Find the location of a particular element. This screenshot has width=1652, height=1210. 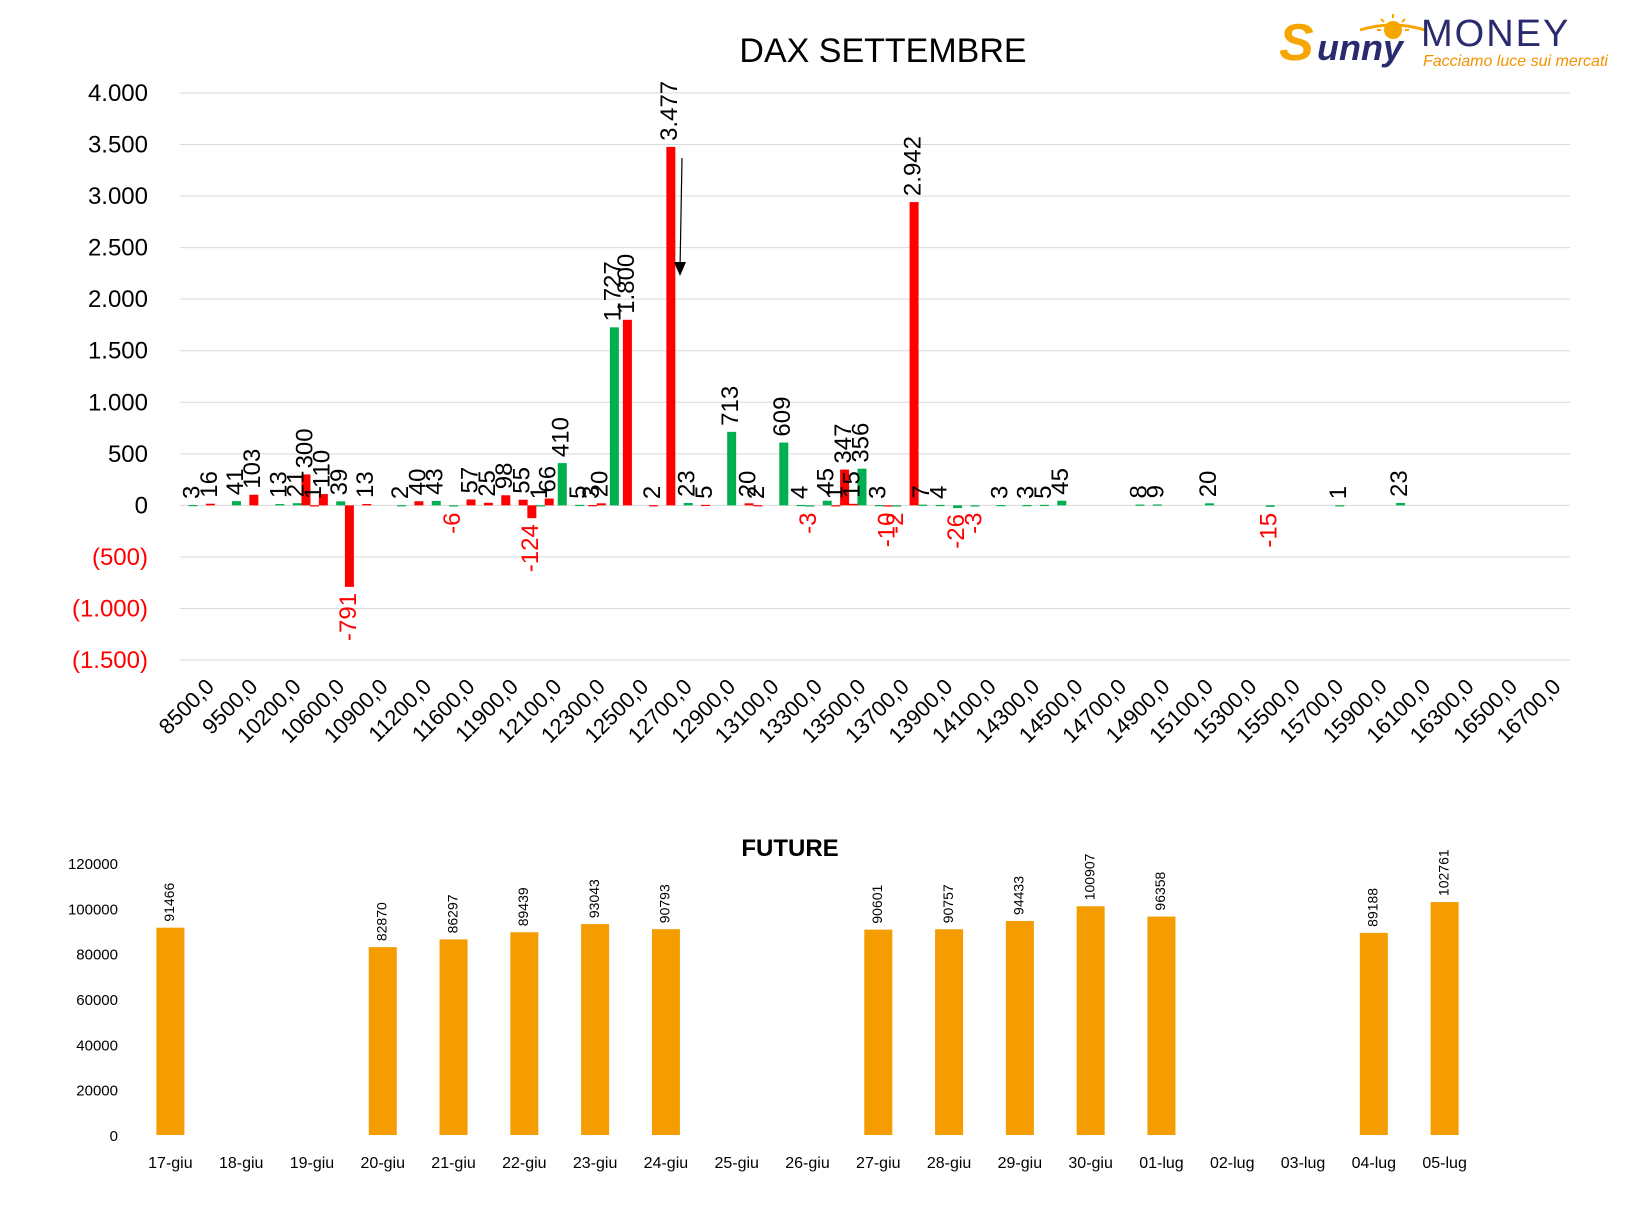

x-tick-label: 02-lug is located at coordinates (1232, 1163).